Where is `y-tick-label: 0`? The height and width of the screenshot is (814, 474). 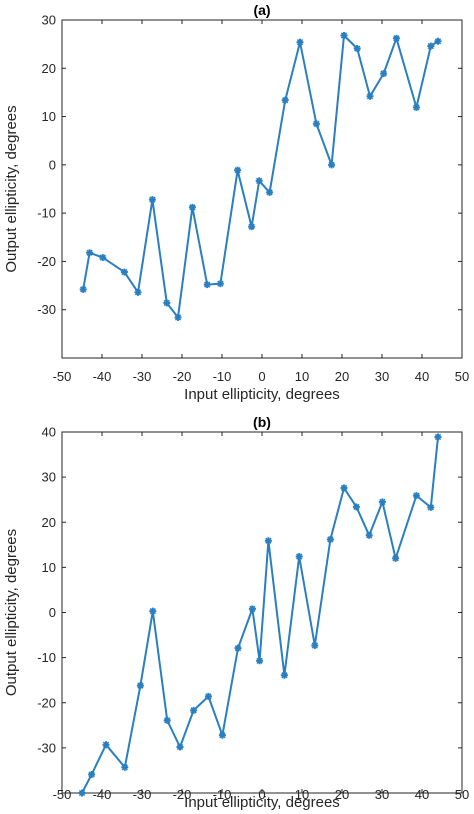 y-tick-label: 0 is located at coordinates (52, 164).